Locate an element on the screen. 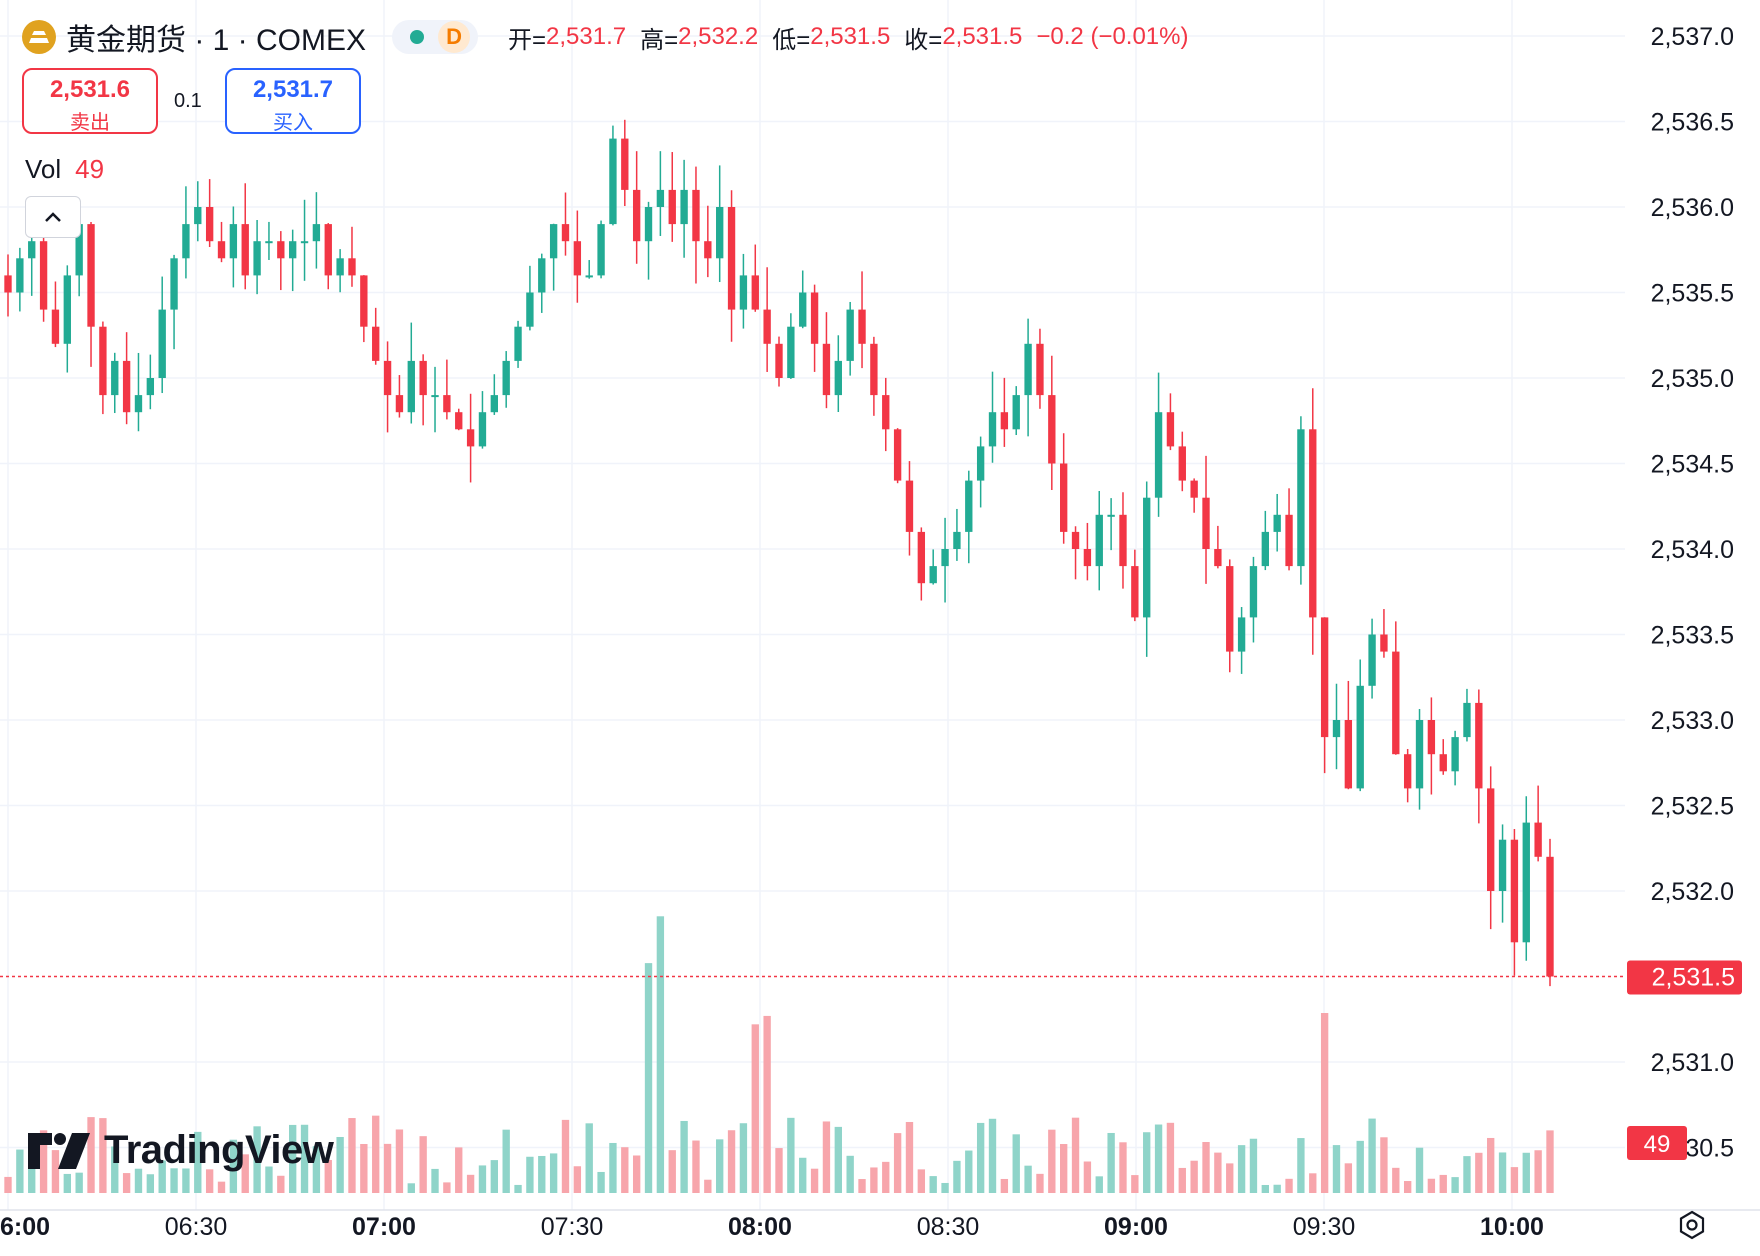 This screenshot has height=1256, width=1760. tradingview-watermark: TradingView is located at coordinates (181, 1150).